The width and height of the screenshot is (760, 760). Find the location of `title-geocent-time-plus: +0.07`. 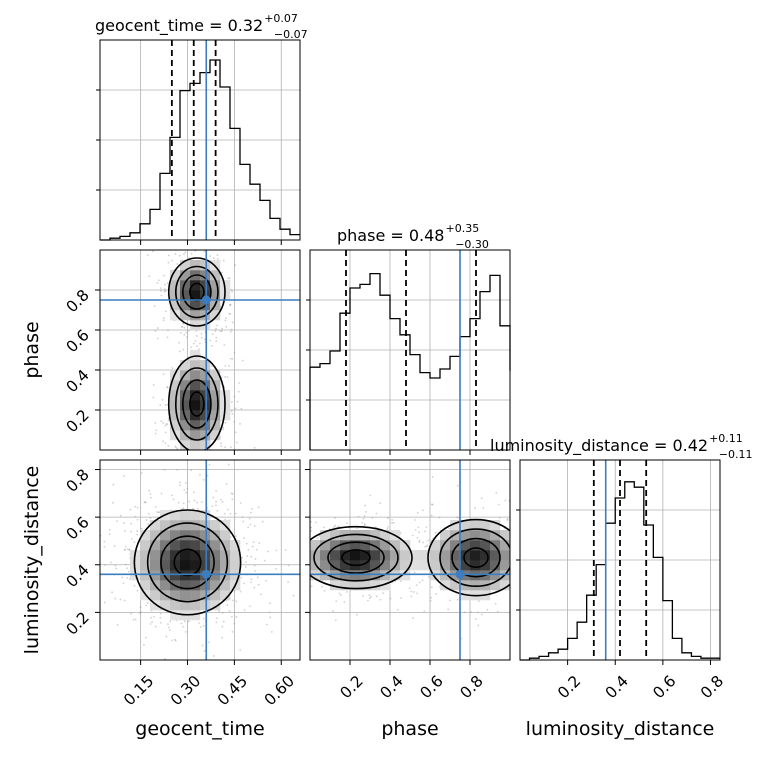

title-geocent-time-plus: +0.07 is located at coordinates (281, 18).